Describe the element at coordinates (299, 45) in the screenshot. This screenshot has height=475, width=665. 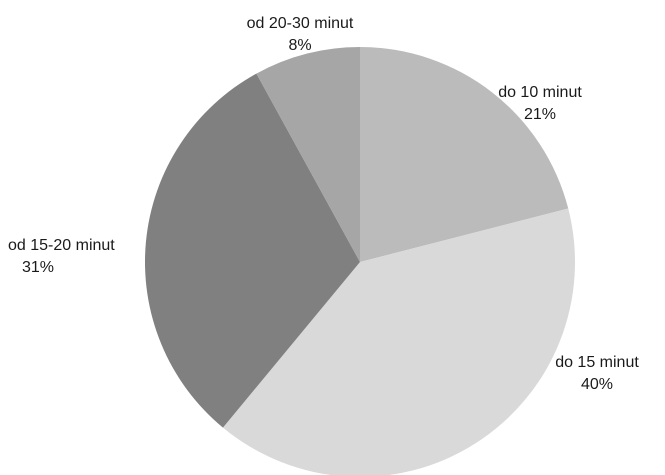
I see `slice-percent-4: 8%` at that location.